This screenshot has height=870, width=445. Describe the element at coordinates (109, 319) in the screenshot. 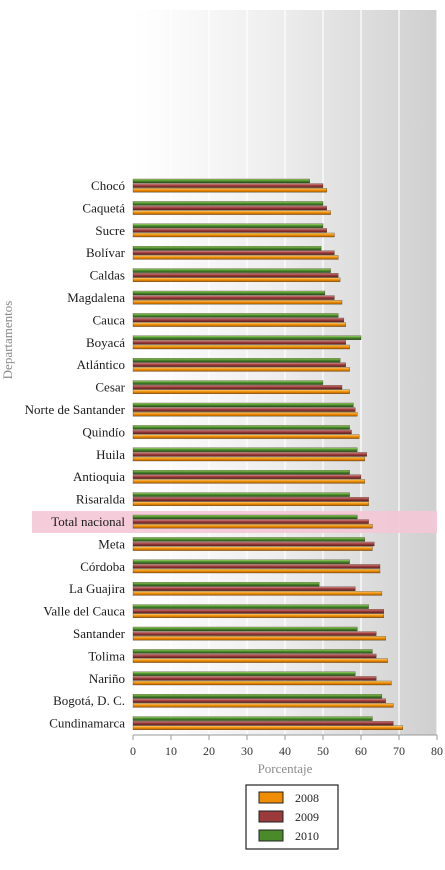

I see `category-label: Cauca` at that location.